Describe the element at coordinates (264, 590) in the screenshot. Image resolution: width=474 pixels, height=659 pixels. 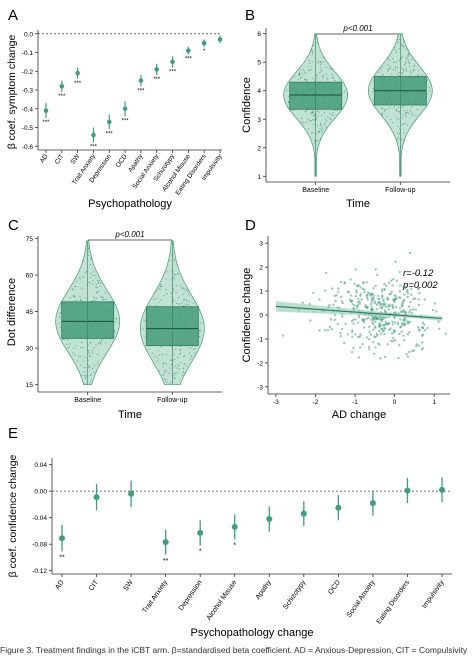
I see `panel-e-x-tick-label: Apathy` at that location.